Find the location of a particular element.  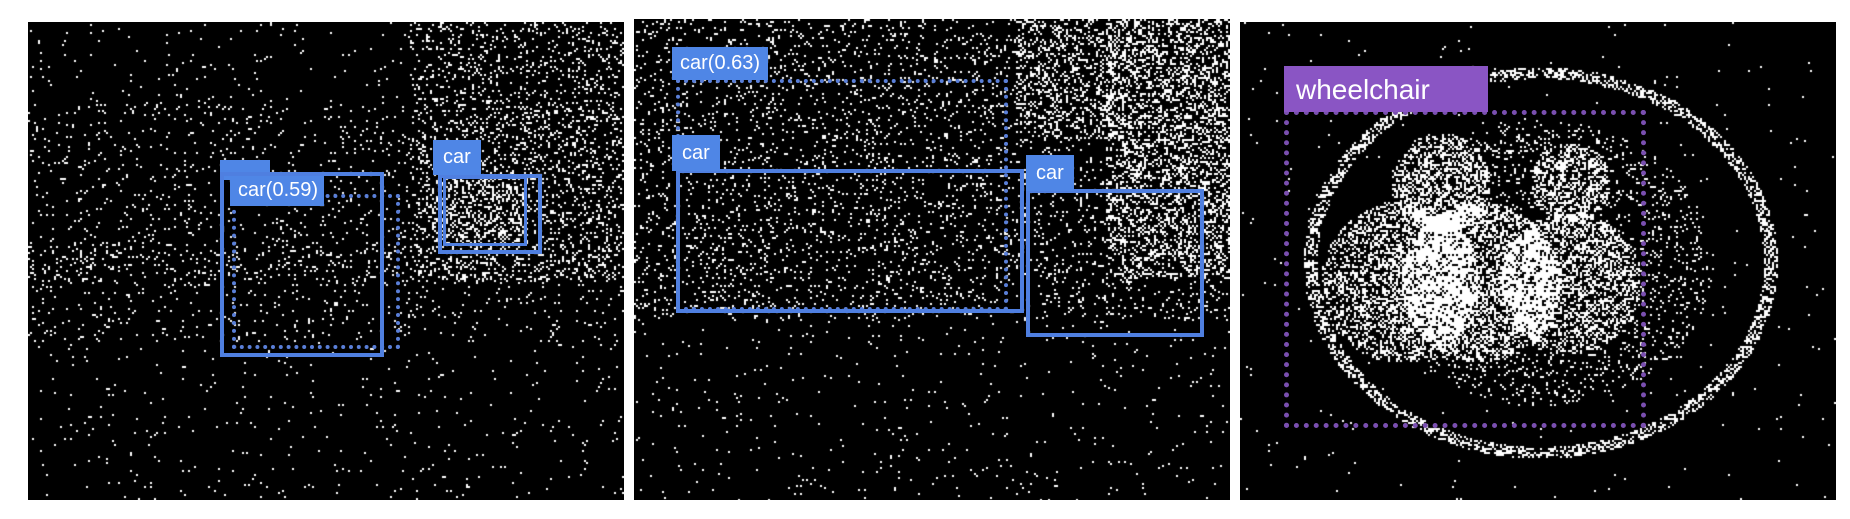

detection-box-wheelchair is located at coordinates (1465, 269).